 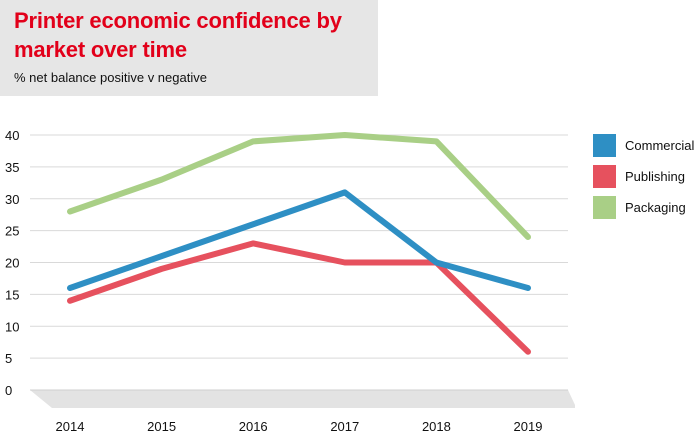 I want to click on y-tick-label: 40, so click(x=12, y=135).